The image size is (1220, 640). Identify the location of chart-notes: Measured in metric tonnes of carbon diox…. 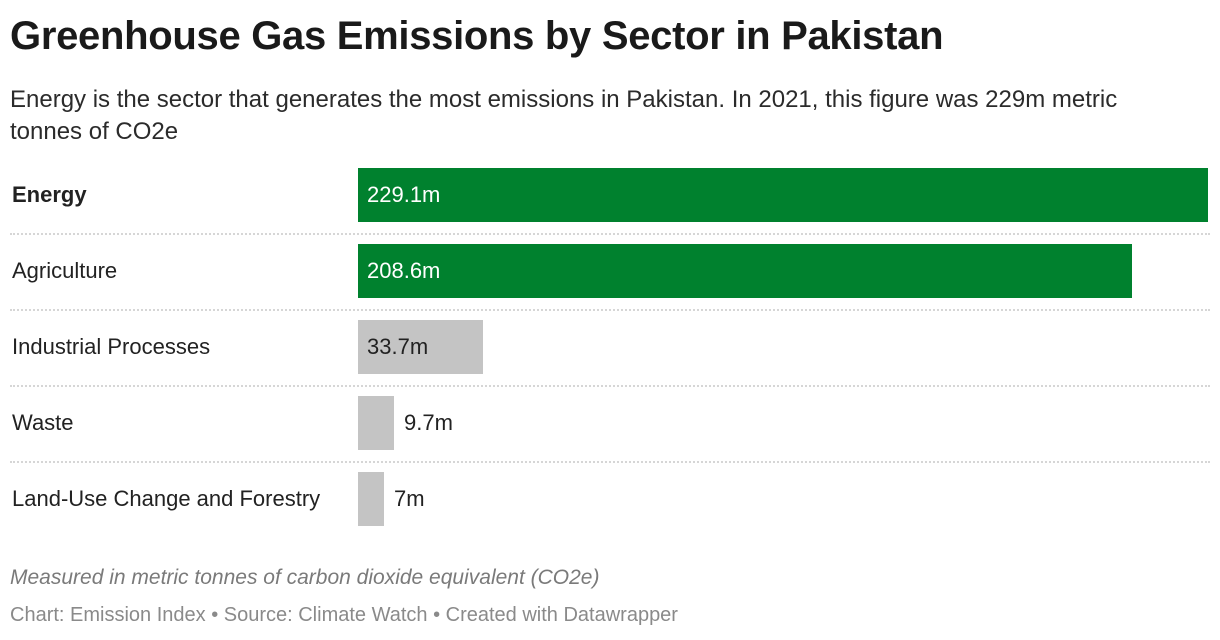
(305, 577).